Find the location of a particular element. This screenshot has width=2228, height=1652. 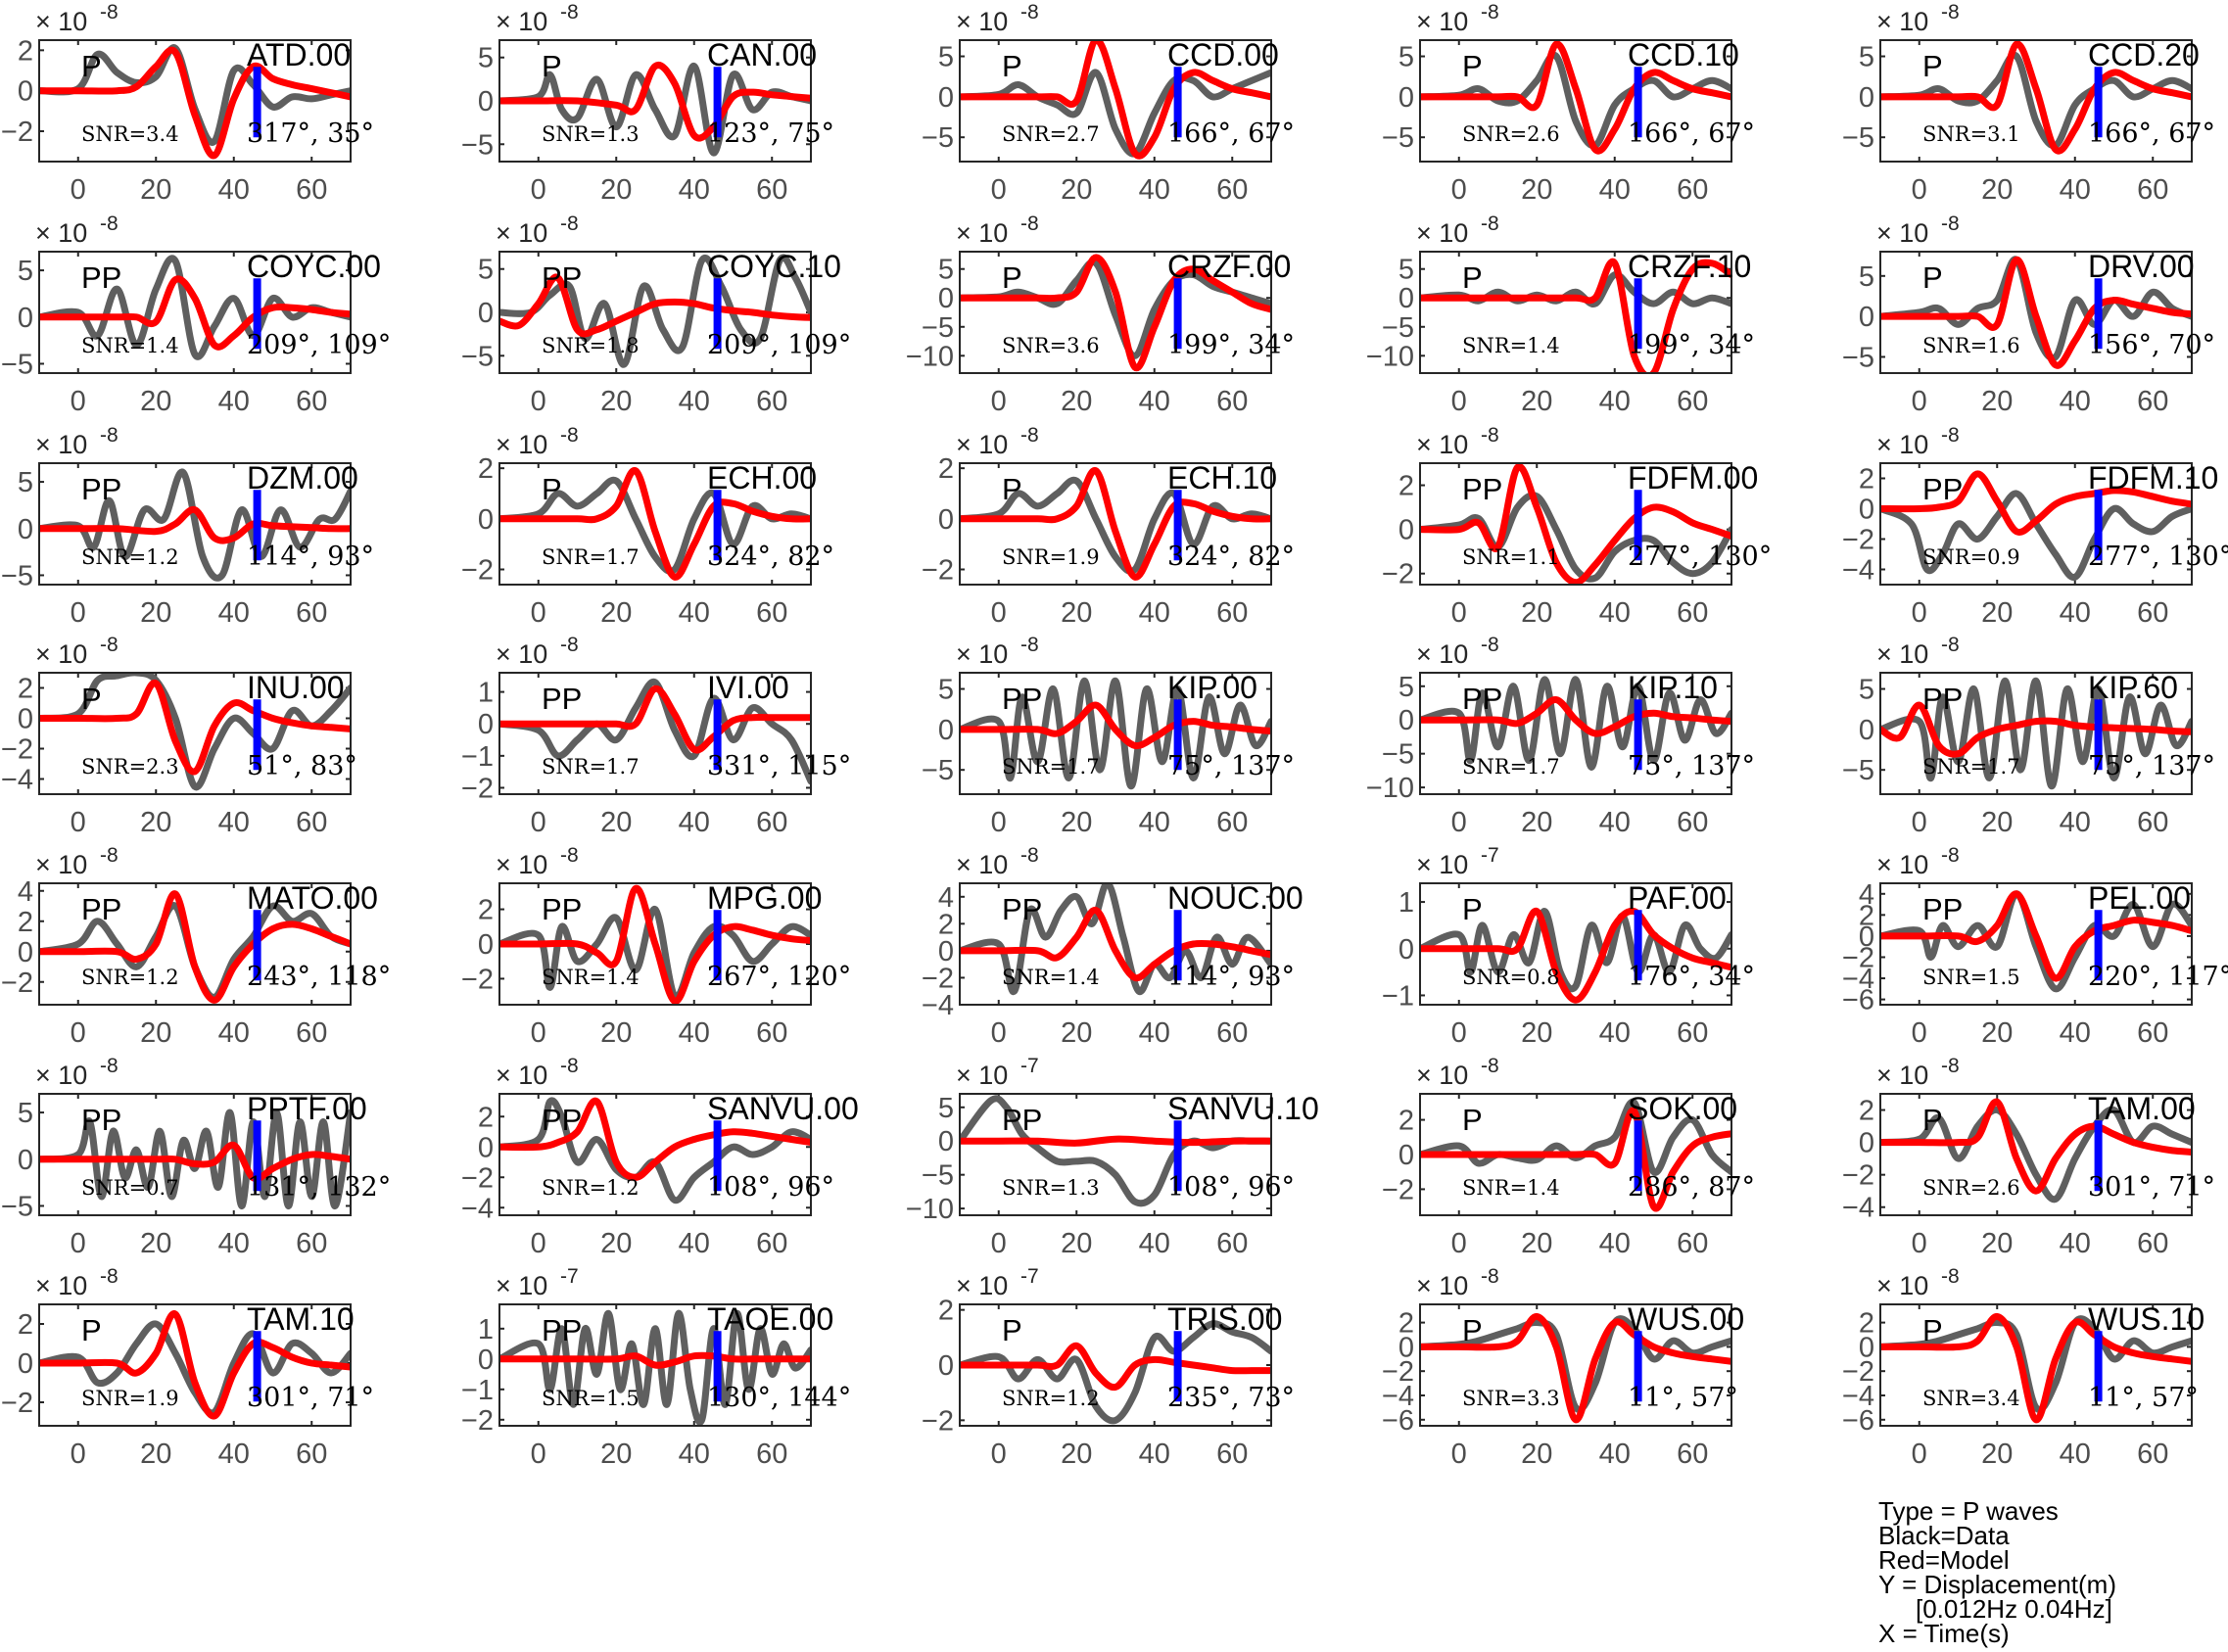

y-tick-label: −10 is located at coordinates (1390, 788).